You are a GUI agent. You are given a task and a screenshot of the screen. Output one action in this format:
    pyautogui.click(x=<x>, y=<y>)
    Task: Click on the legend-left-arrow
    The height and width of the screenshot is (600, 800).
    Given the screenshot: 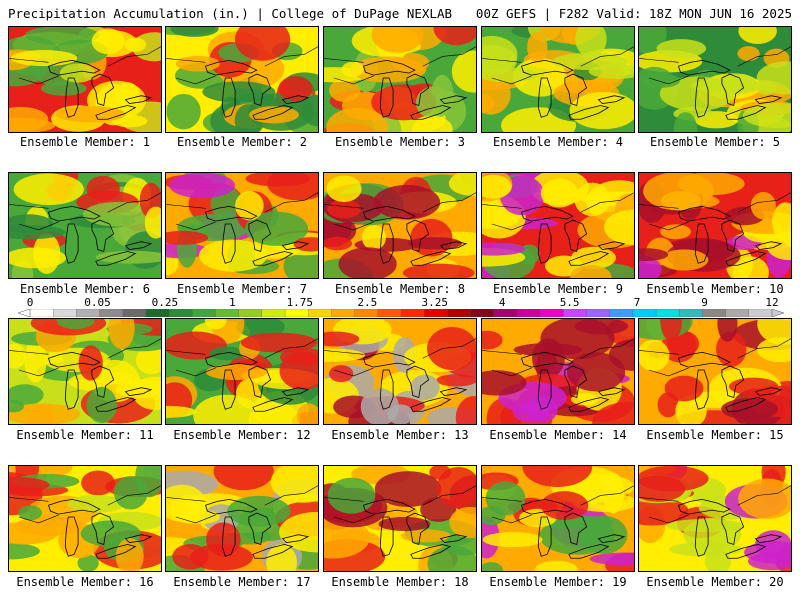 What is the action you would take?
    pyautogui.click(x=24, y=313)
    